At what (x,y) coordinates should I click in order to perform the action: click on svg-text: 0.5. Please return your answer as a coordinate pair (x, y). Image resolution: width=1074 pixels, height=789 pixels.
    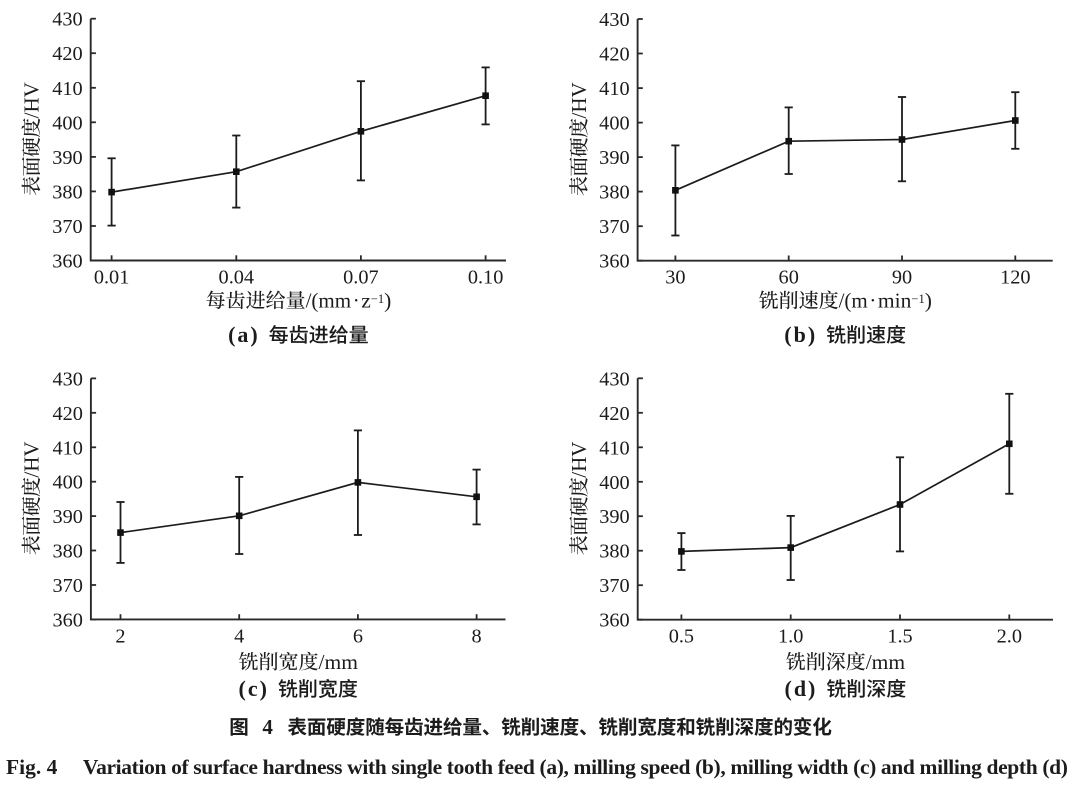
    Looking at the image, I should click on (681, 637).